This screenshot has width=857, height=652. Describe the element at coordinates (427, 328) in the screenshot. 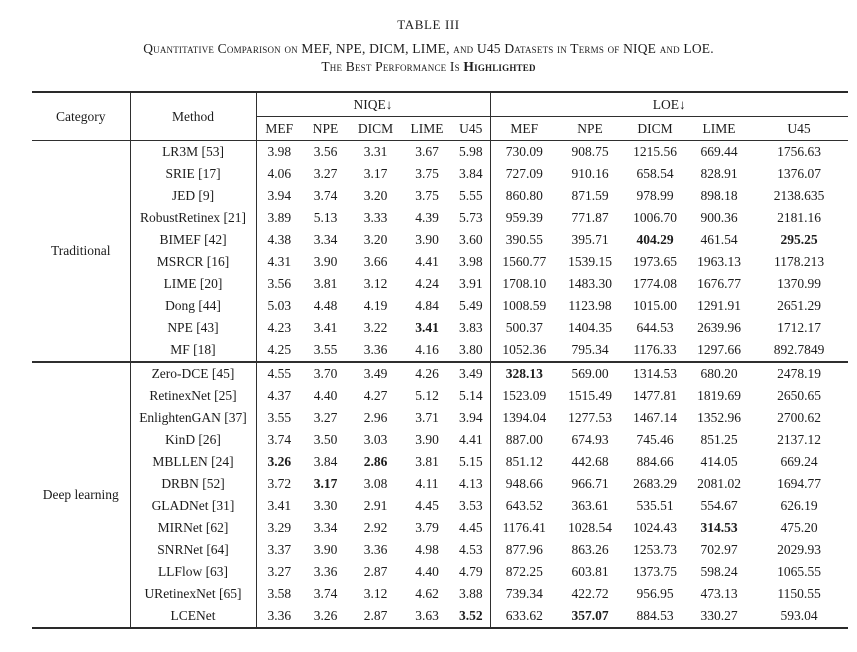

I see `niqe-value-cell: 3.41` at that location.